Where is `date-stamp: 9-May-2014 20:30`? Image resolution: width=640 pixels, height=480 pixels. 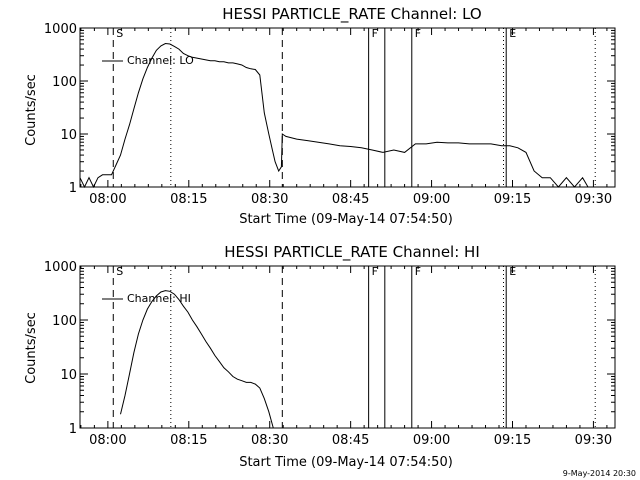
date-stamp: 9-May-2014 20:30 is located at coordinates (599, 473).